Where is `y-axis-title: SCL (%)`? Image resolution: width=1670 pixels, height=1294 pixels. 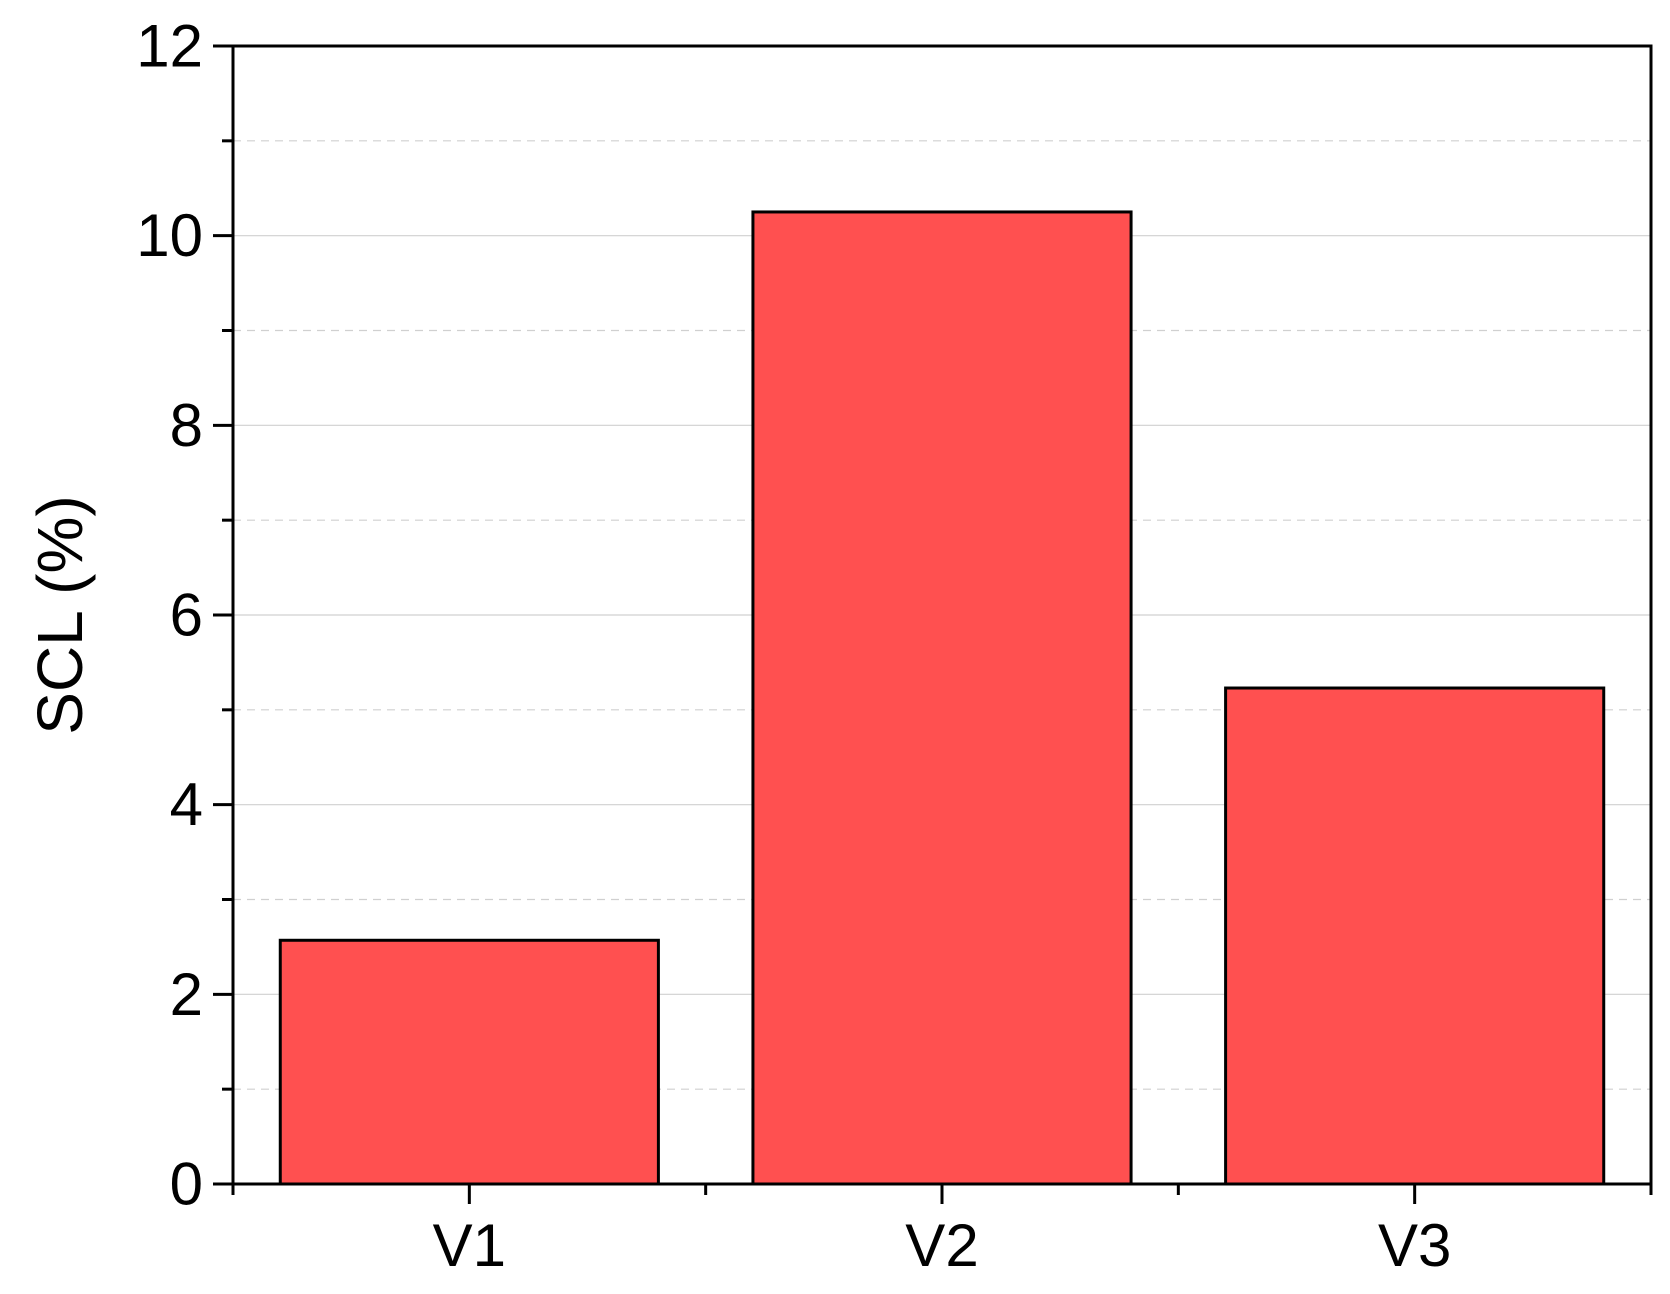 y-axis-title: SCL (%) is located at coordinates (60, 614).